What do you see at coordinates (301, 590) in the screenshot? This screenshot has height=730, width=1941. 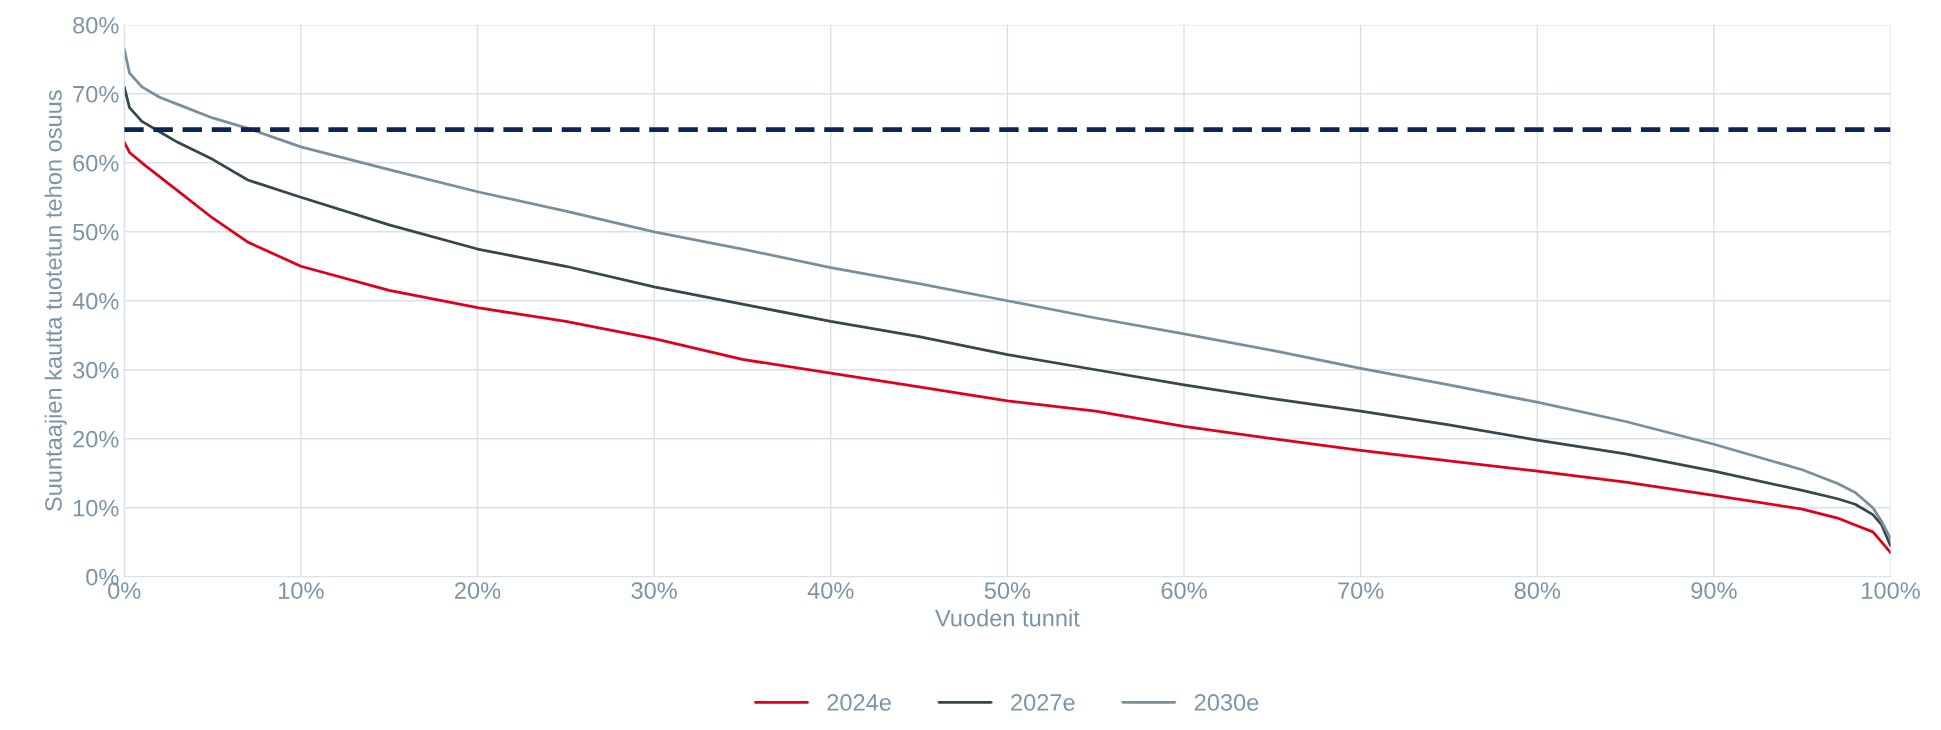 I see `x-tick-label: 10%` at bounding box center [301, 590].